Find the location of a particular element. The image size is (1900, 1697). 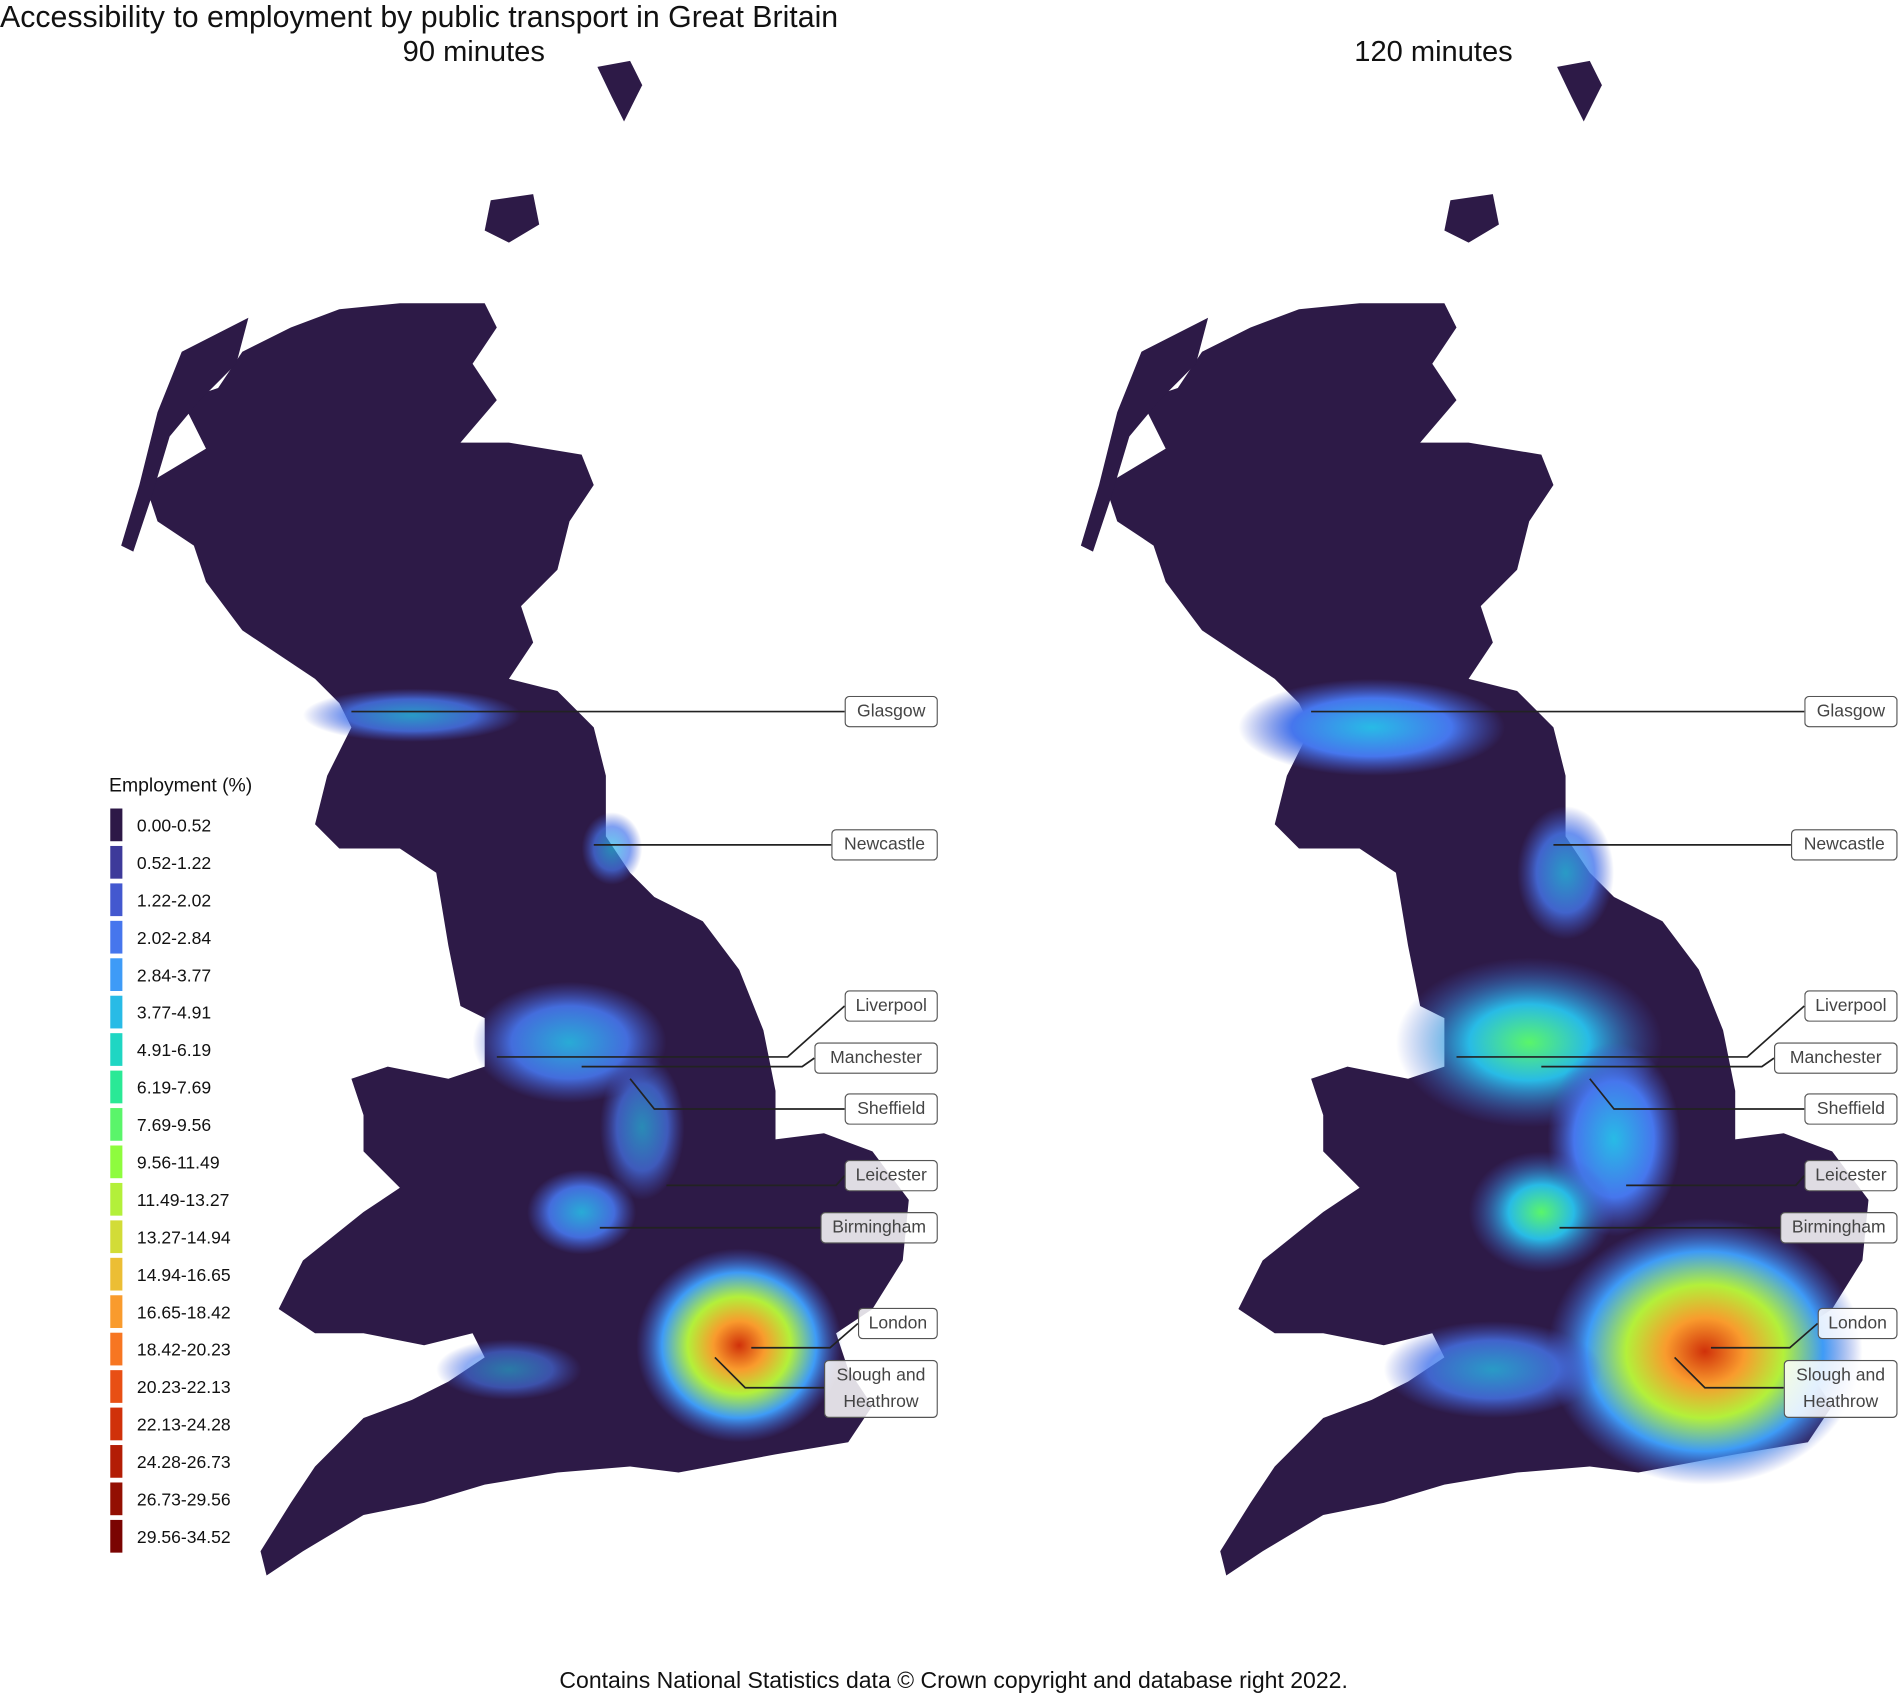

legend-label: 2.02-2.84 is located at coordinates (174, 938).